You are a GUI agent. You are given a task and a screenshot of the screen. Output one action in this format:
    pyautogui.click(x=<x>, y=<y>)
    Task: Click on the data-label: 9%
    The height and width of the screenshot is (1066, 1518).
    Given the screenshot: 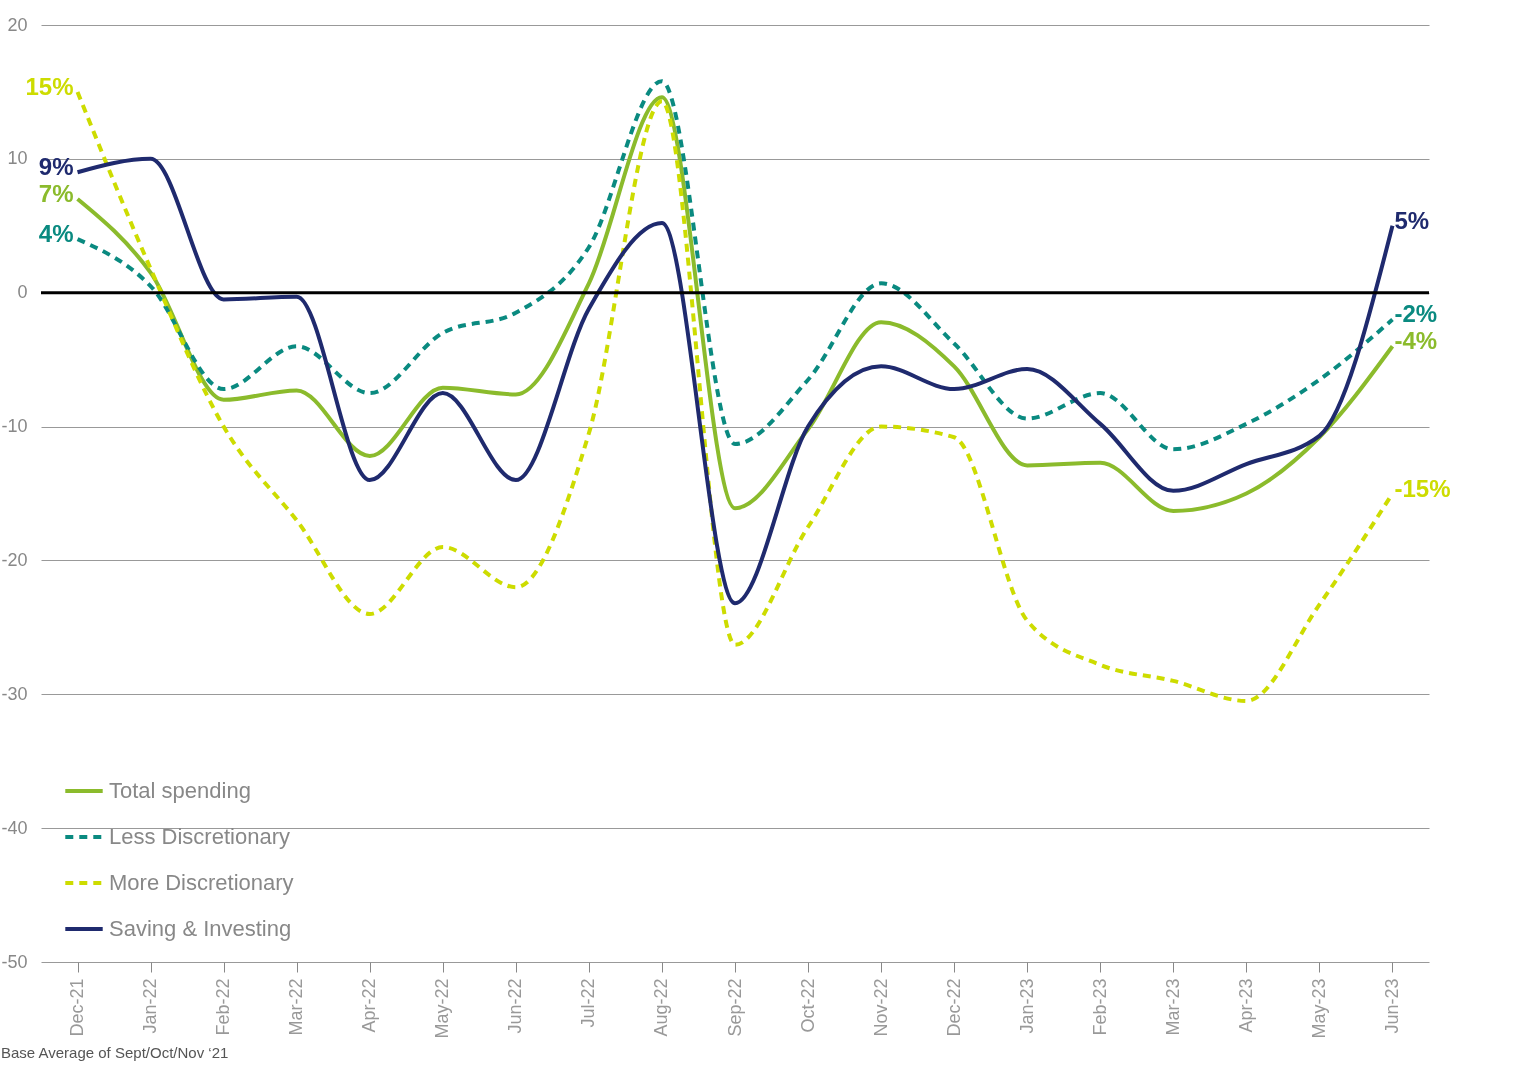 What is the action you would take?
    pyautogui.click(x=56, y=167)
    